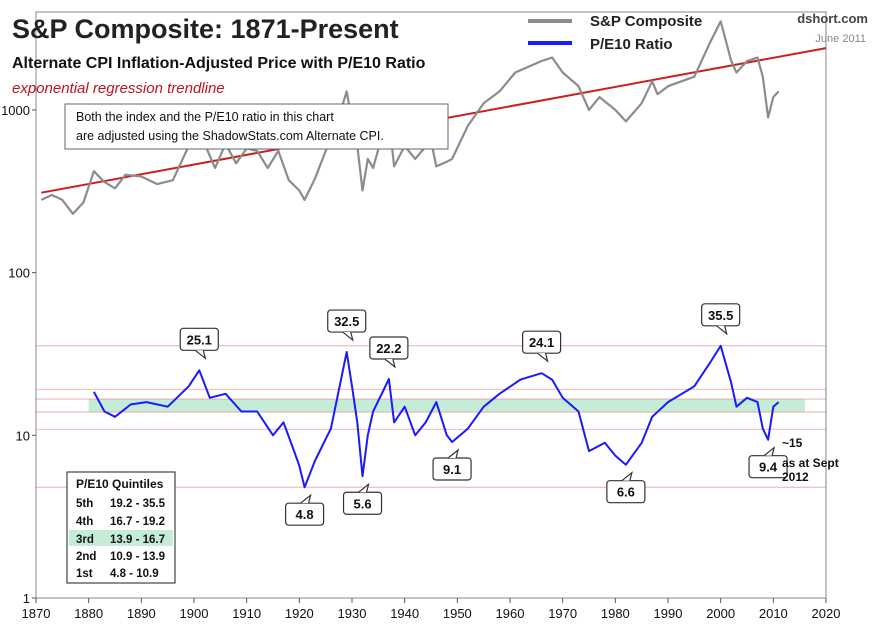 The height and width of the screenshot is (639, 880). I want to click on x-tick-label-1900: 1900, so click(194, 613).